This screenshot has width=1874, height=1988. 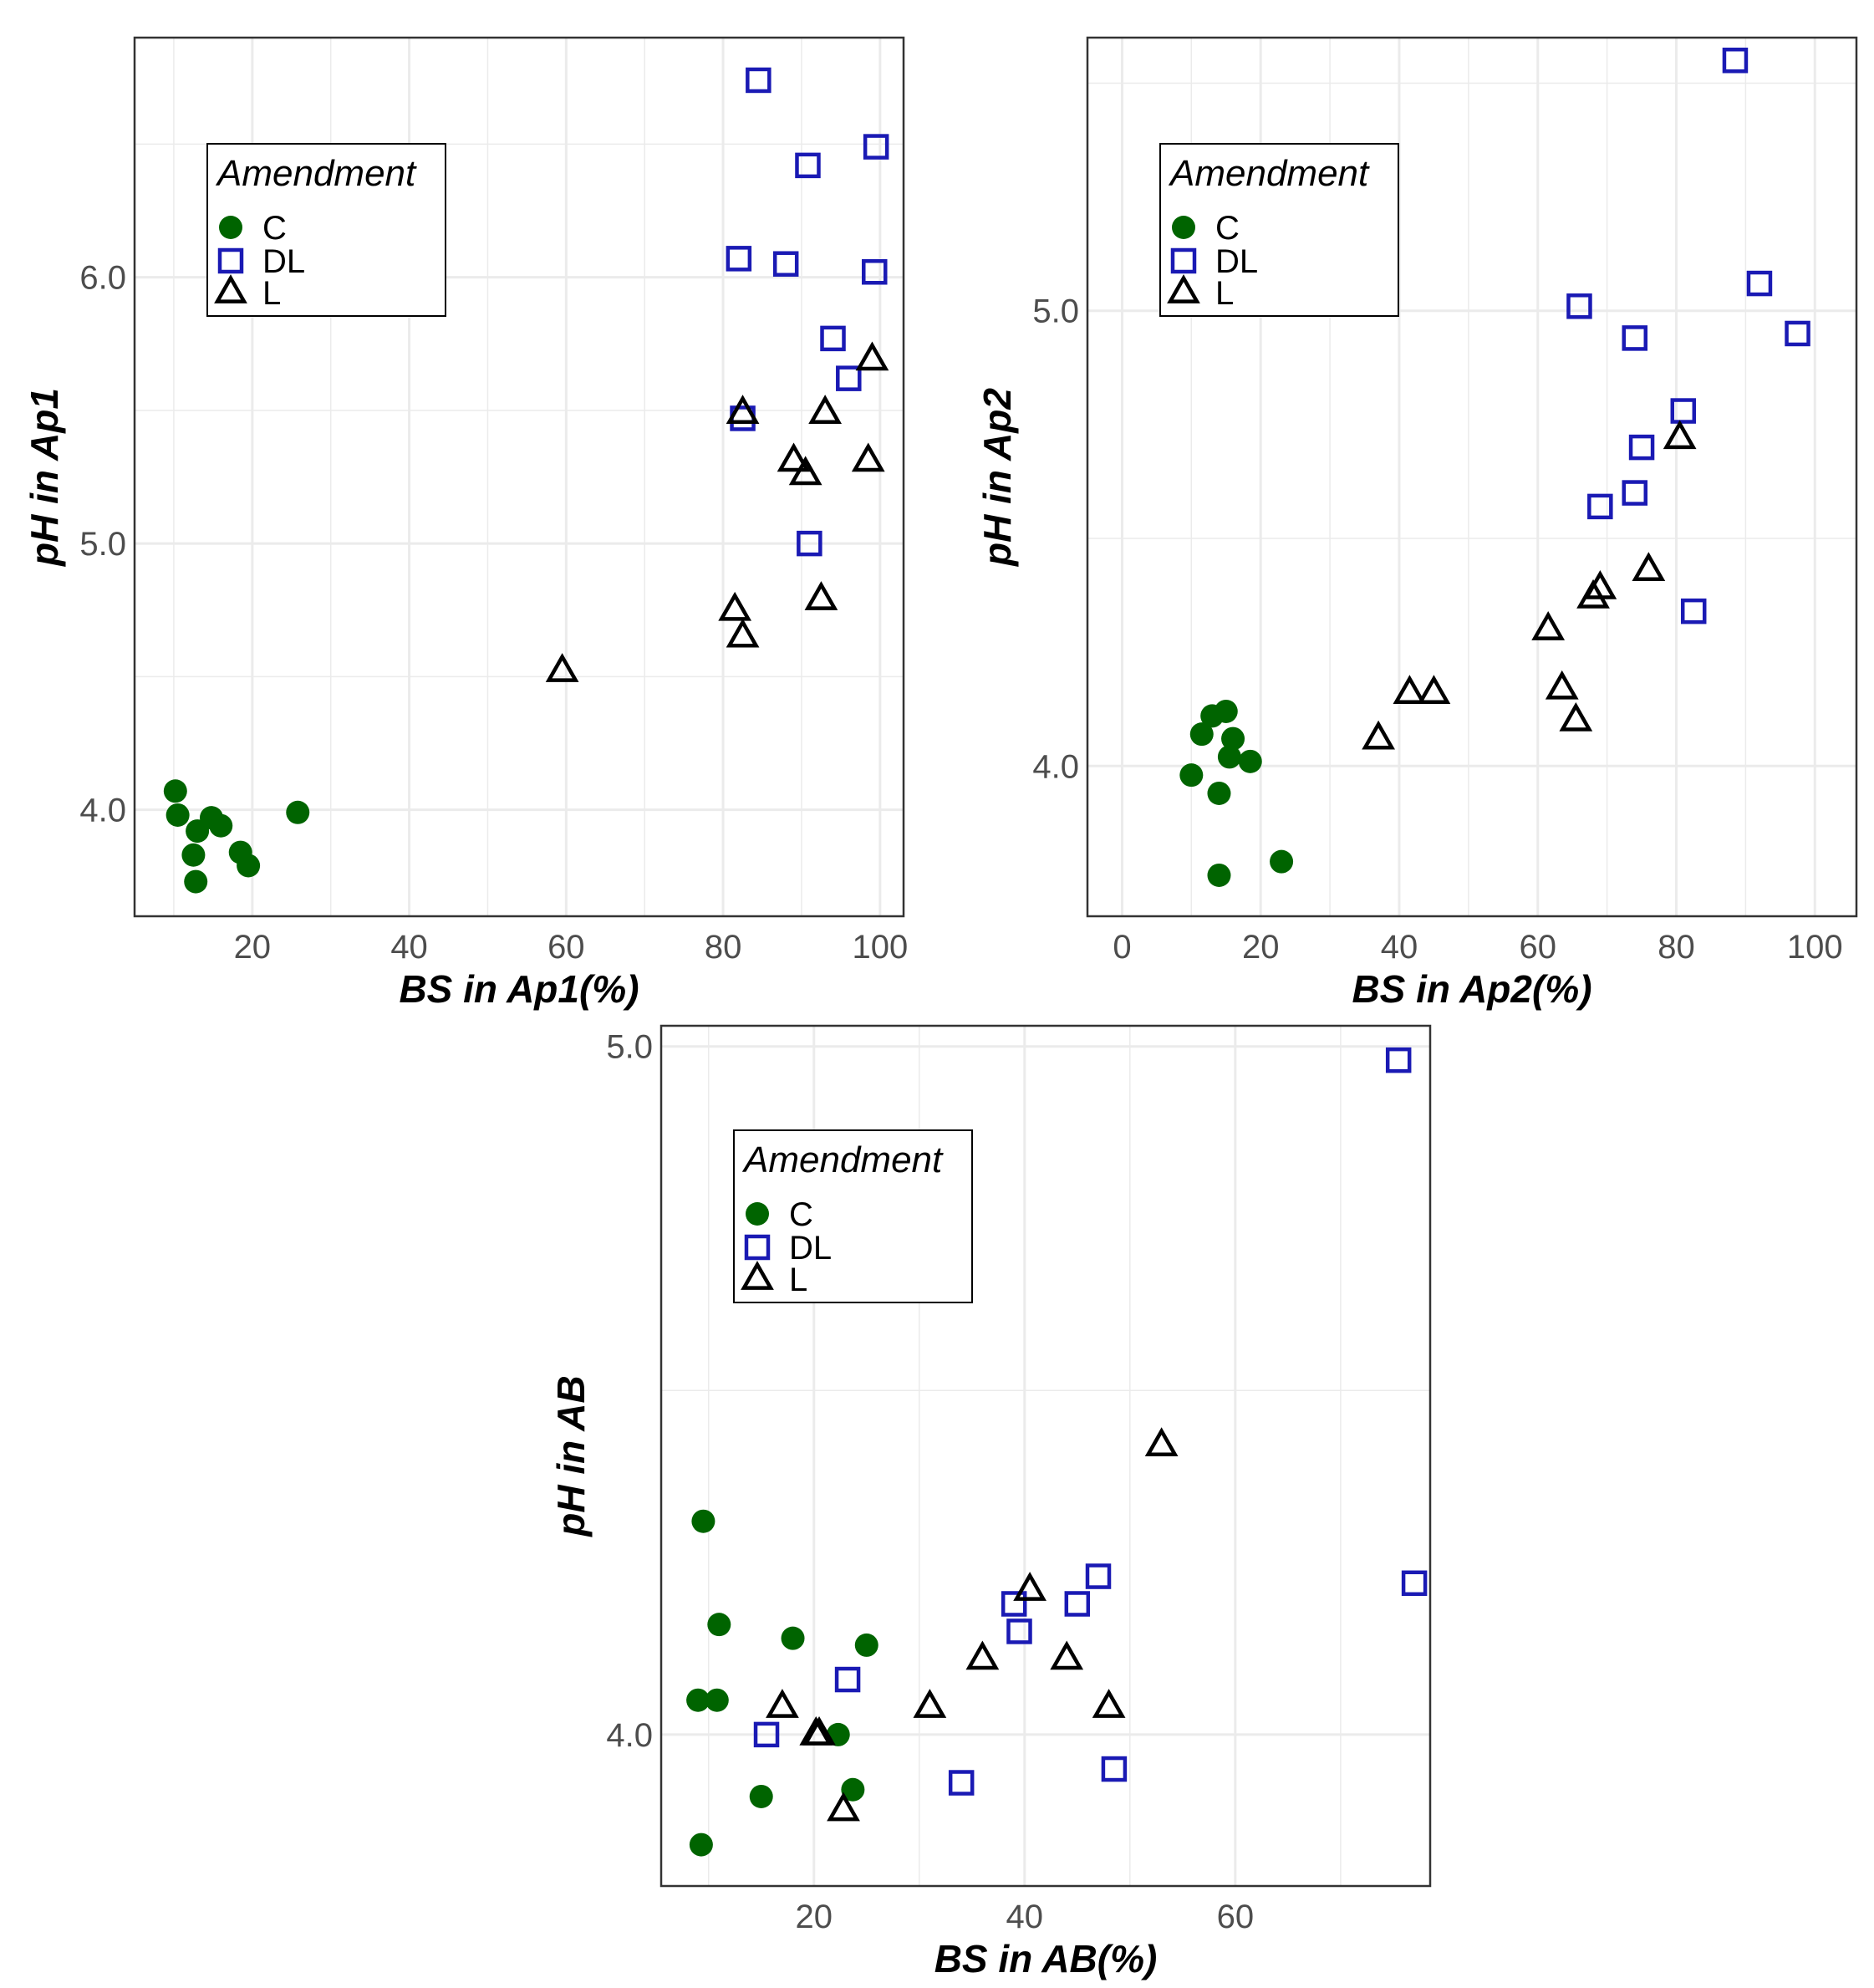 What do you see at coordinates (1471, 989) in the screenshot?
I see `x-axis-label: BS in Ap2(%)` at bounding box center [1471, 989].